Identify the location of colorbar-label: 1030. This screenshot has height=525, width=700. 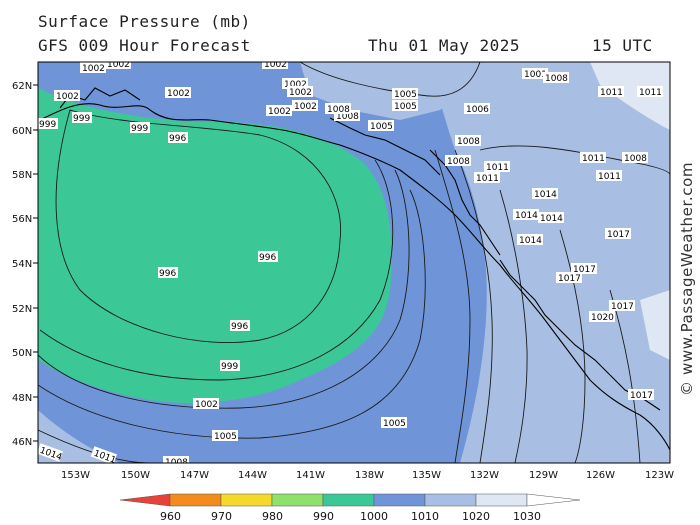
(527, 516).